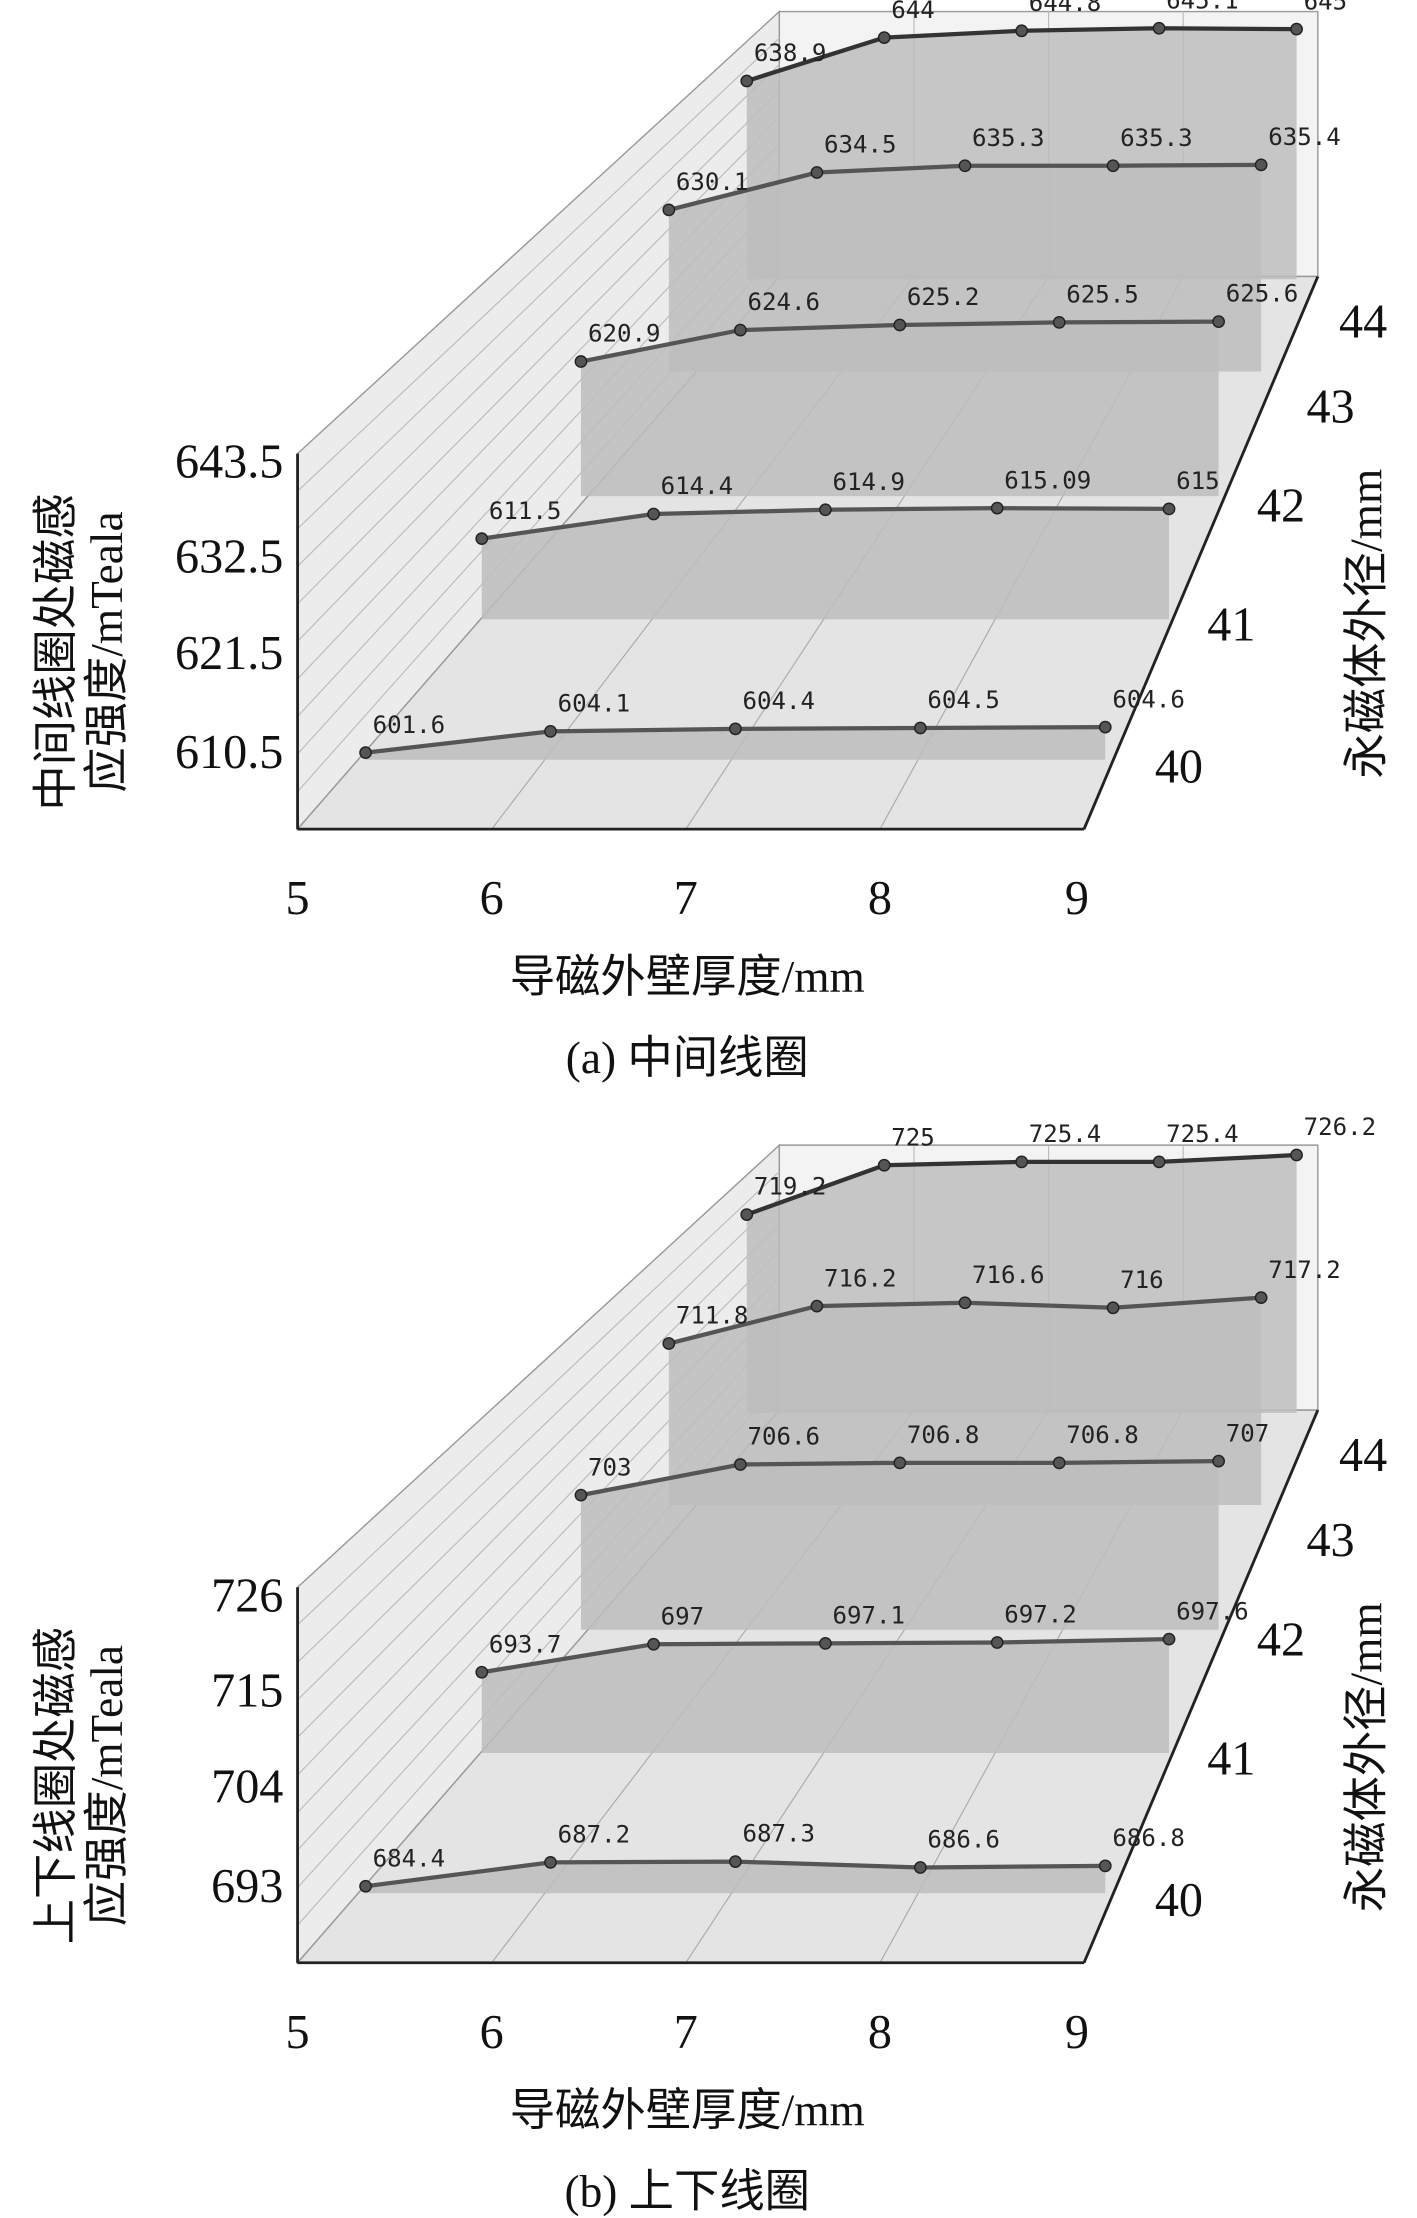 The height and width of the screenshot is (2218, 1417). What do you see at coordinates (1148, 1838) in the screenshot?
I see `data-label: 686.8` at bounding box center [1148, 1838].